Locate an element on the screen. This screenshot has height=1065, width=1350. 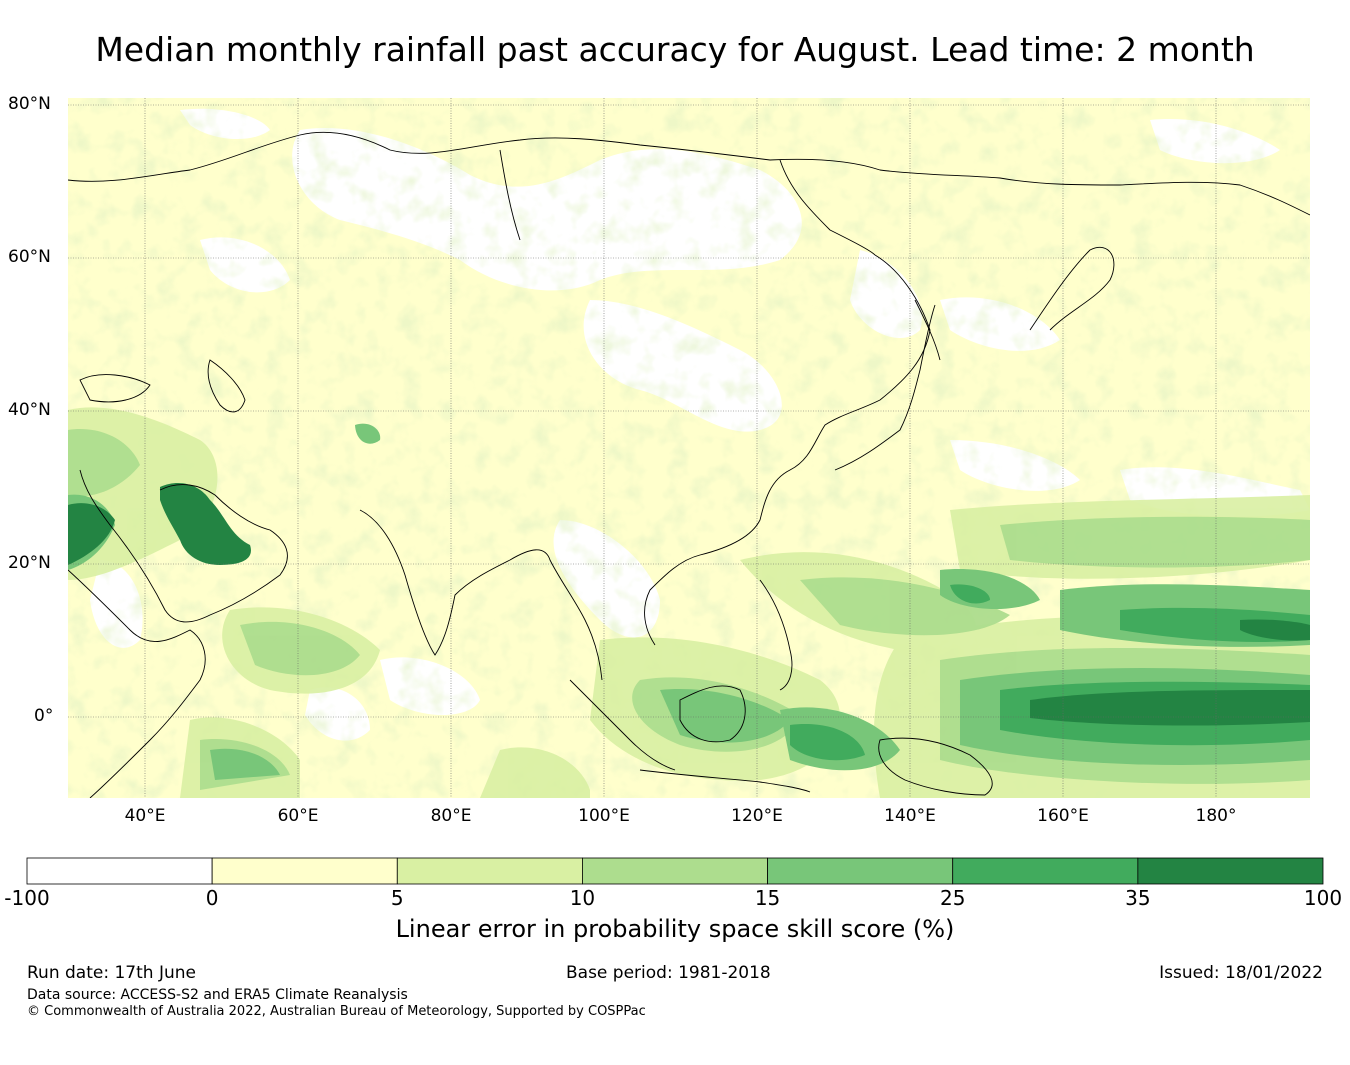
colorbar is located at coordinates (675, 885).